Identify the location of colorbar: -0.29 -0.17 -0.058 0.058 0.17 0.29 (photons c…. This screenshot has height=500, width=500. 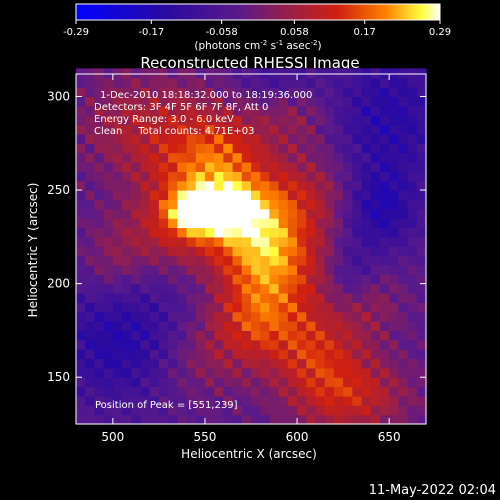
(257, 27).